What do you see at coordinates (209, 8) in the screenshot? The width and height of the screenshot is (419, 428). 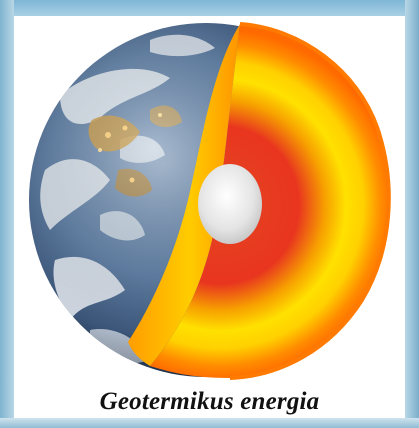 I see `frame-top` at bounding box center [209, 8].